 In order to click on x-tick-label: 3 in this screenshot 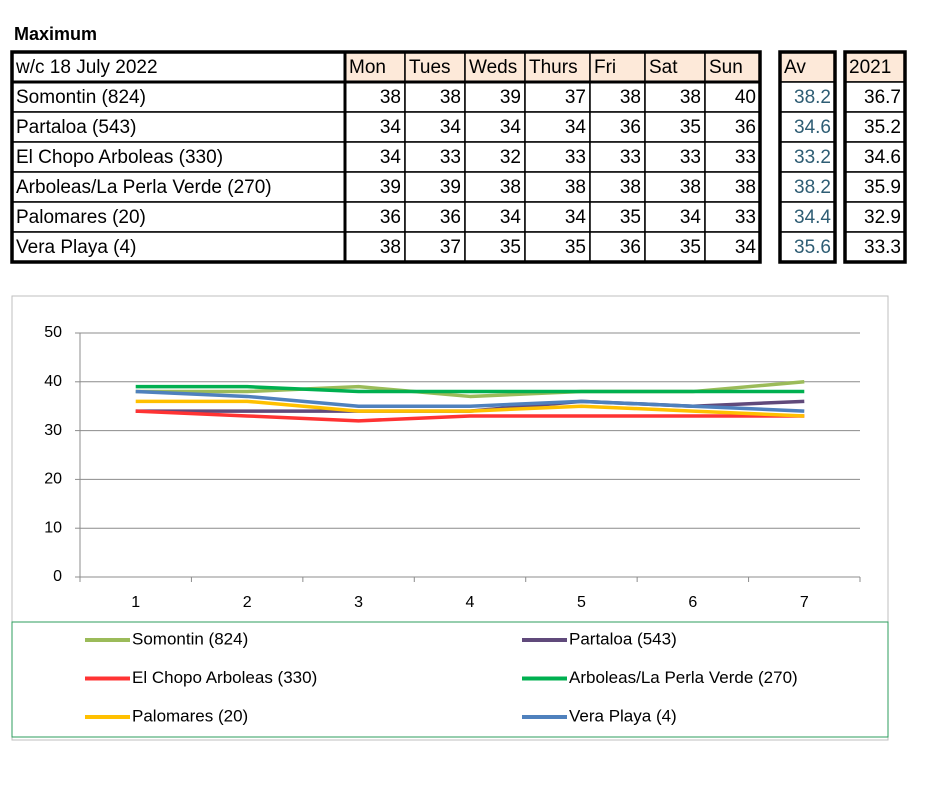, I will do `click(358, 602)`.